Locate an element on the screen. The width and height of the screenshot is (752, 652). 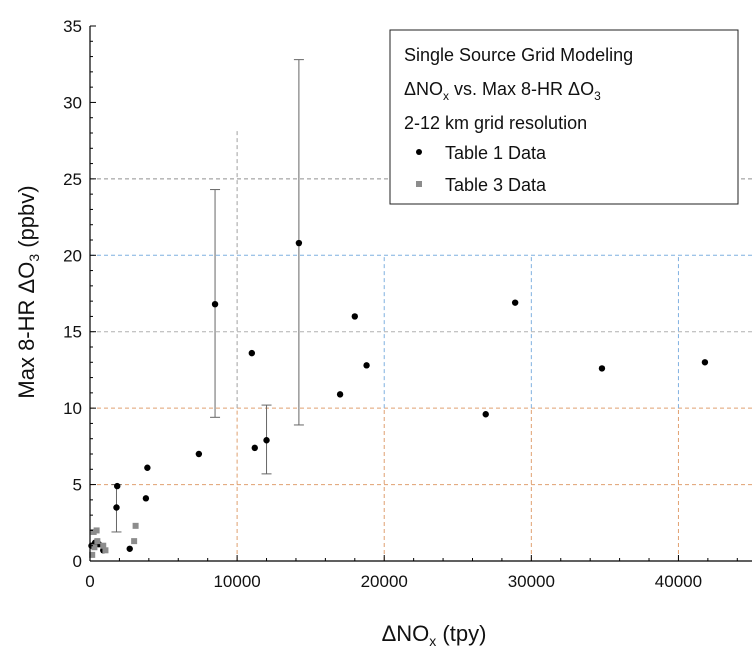
x-axis-title: ΔNOx (tpy) is located at coordinates (434, 635).